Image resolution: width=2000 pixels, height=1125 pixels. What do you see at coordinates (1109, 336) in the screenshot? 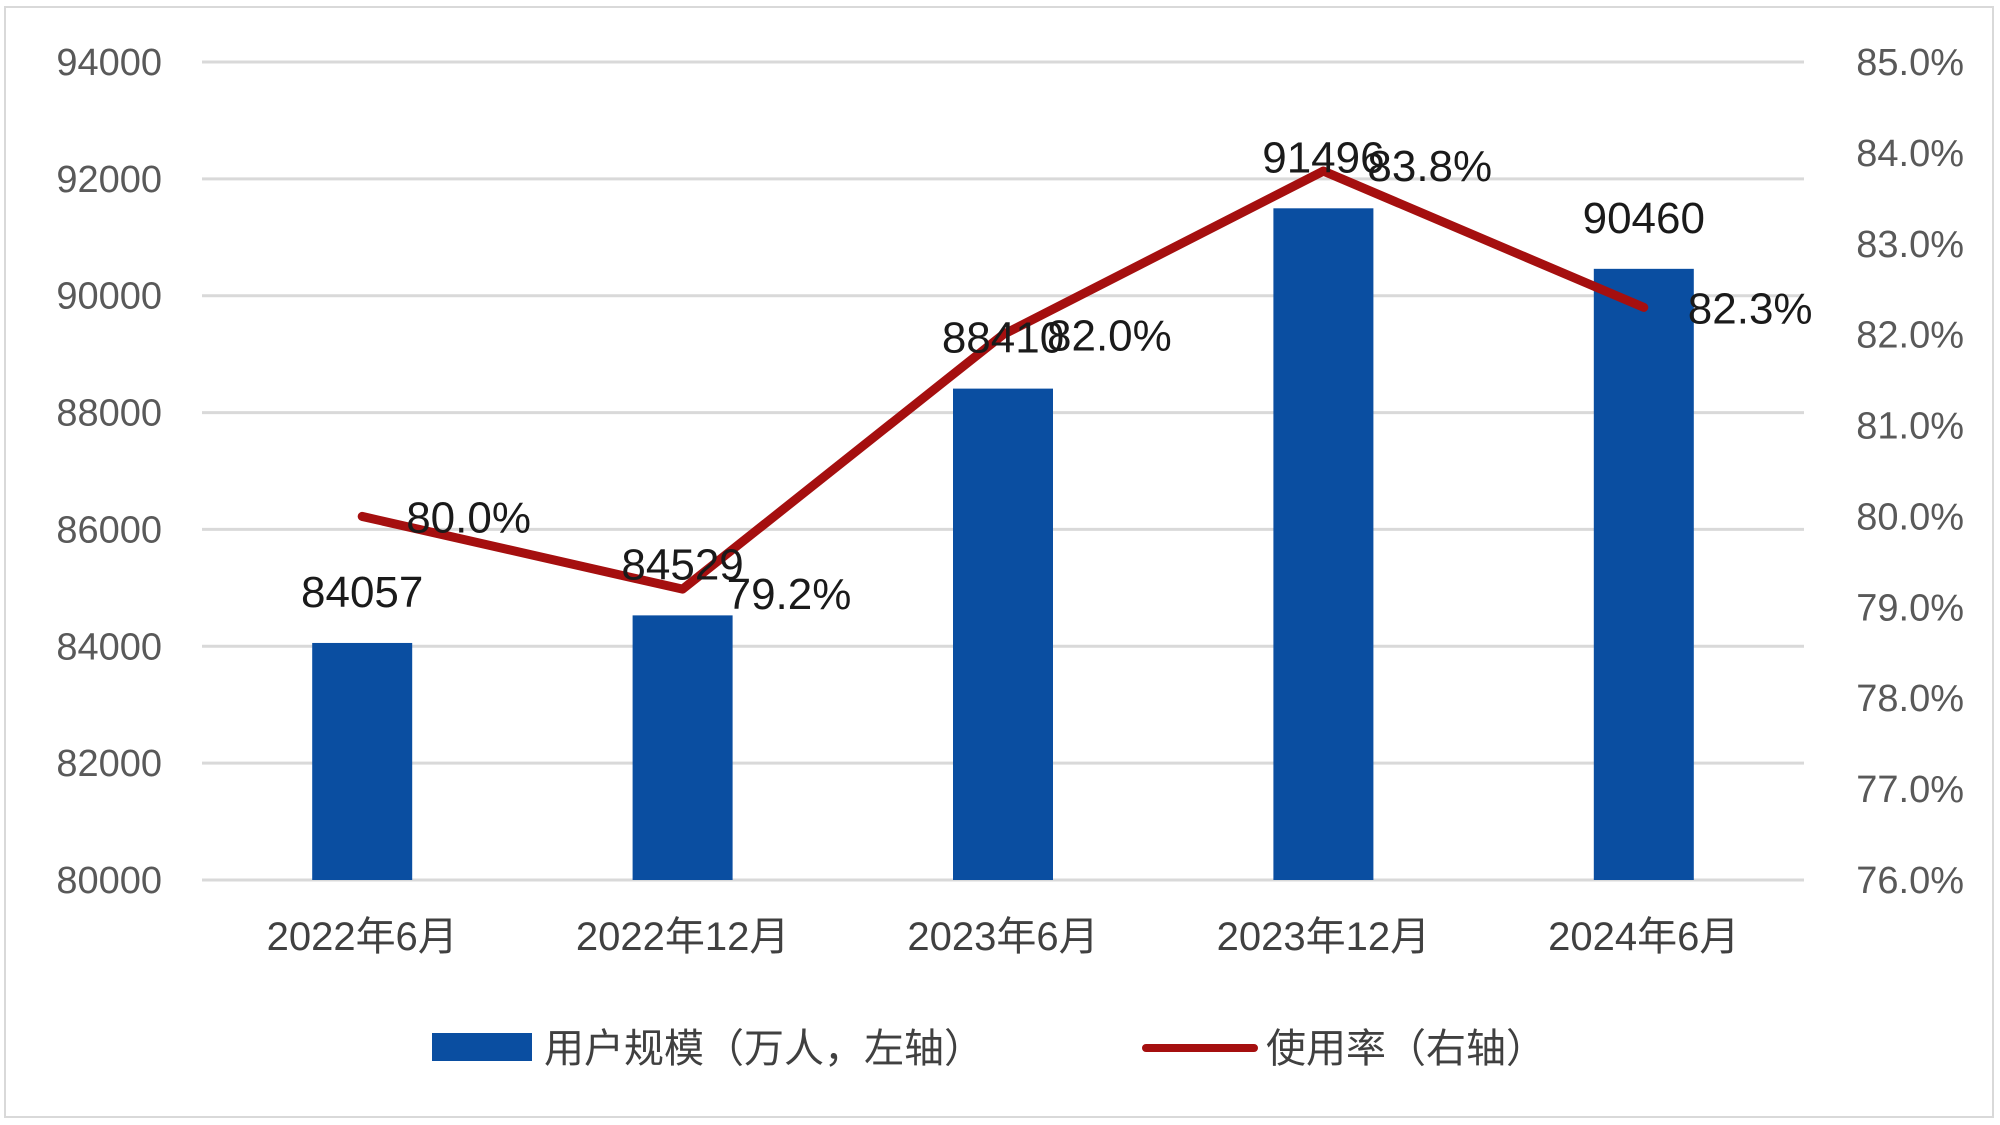
I see `line-value-label: 82.0%` at bounding box center [1109, 336].